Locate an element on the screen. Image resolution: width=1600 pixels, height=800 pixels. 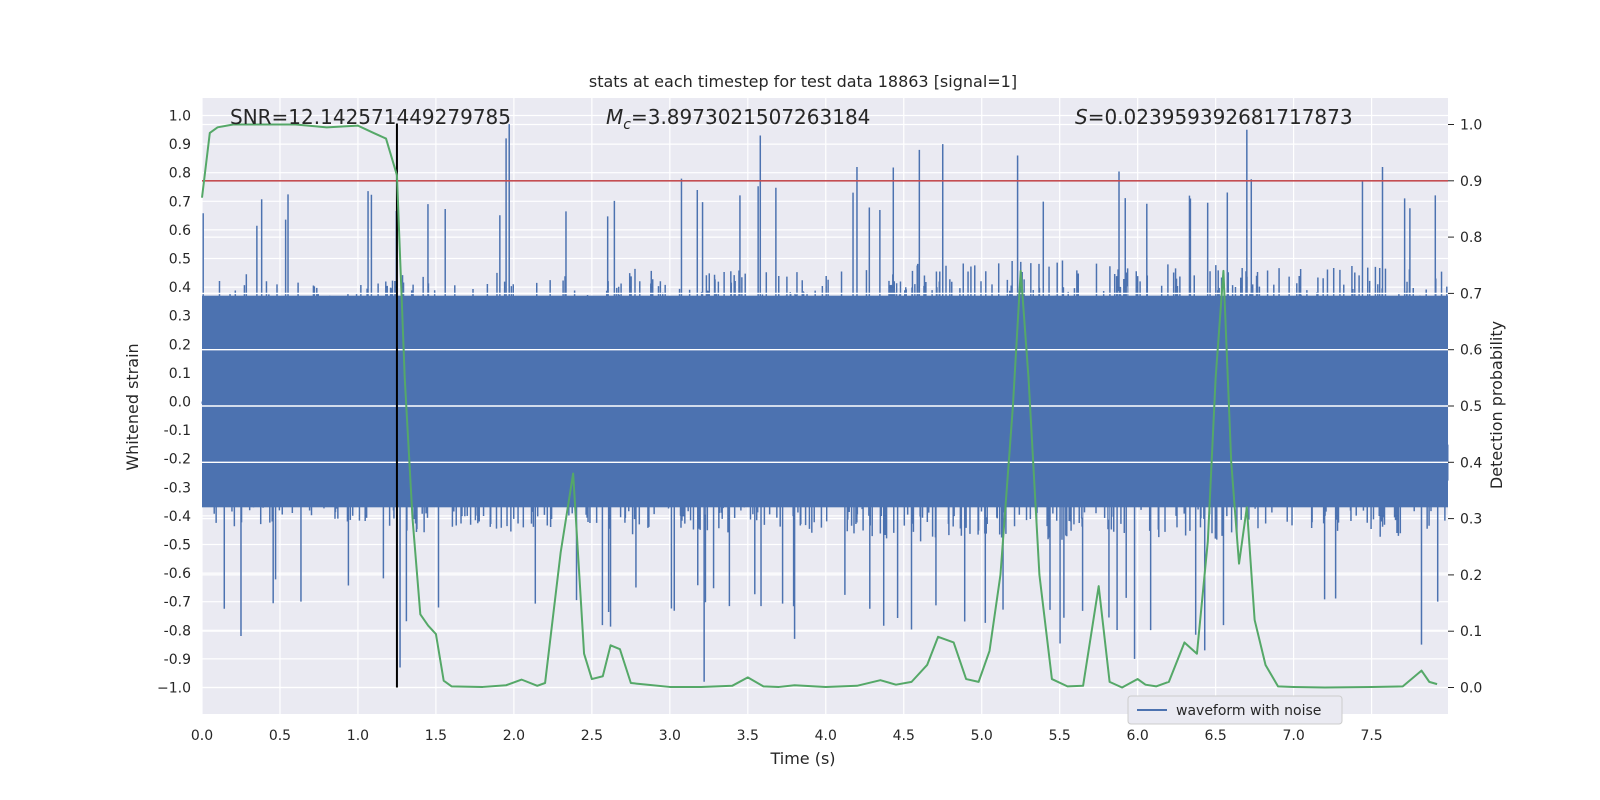
s-annotation: S=0.023959392681717873 is located at coordinates (1214, 117).